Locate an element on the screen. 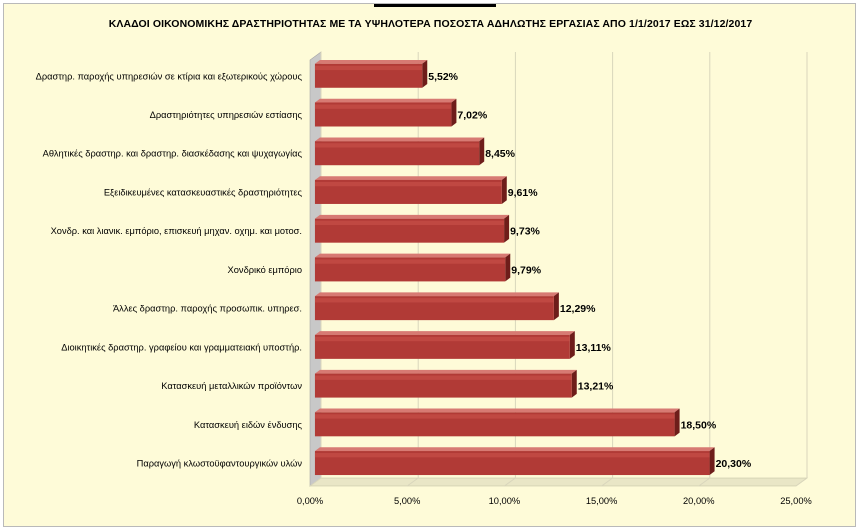 This screenshot has width=861, height=531. data-label: 18,50% is located at coordinates (699, 425).